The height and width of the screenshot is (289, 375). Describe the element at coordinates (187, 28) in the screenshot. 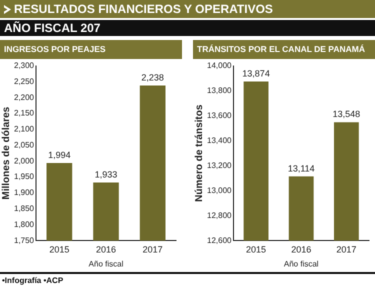

I see `text: AÑO FISCAL 207` at that location.